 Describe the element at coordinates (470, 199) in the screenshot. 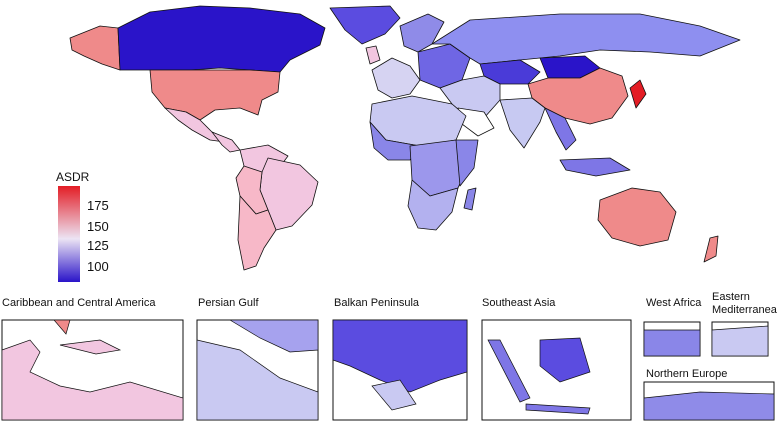

I see `region-madagascar` at that location.